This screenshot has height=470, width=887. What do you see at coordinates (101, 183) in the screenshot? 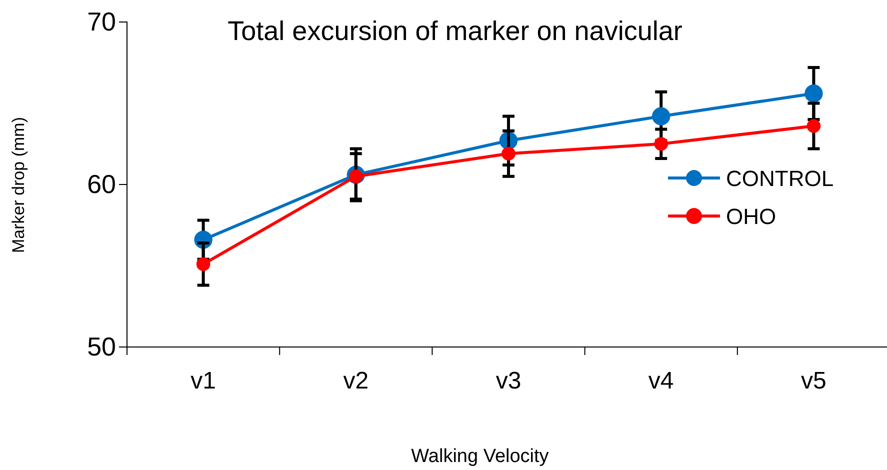
I see `y-tick-label: 60` at bounding box center [101, 183].